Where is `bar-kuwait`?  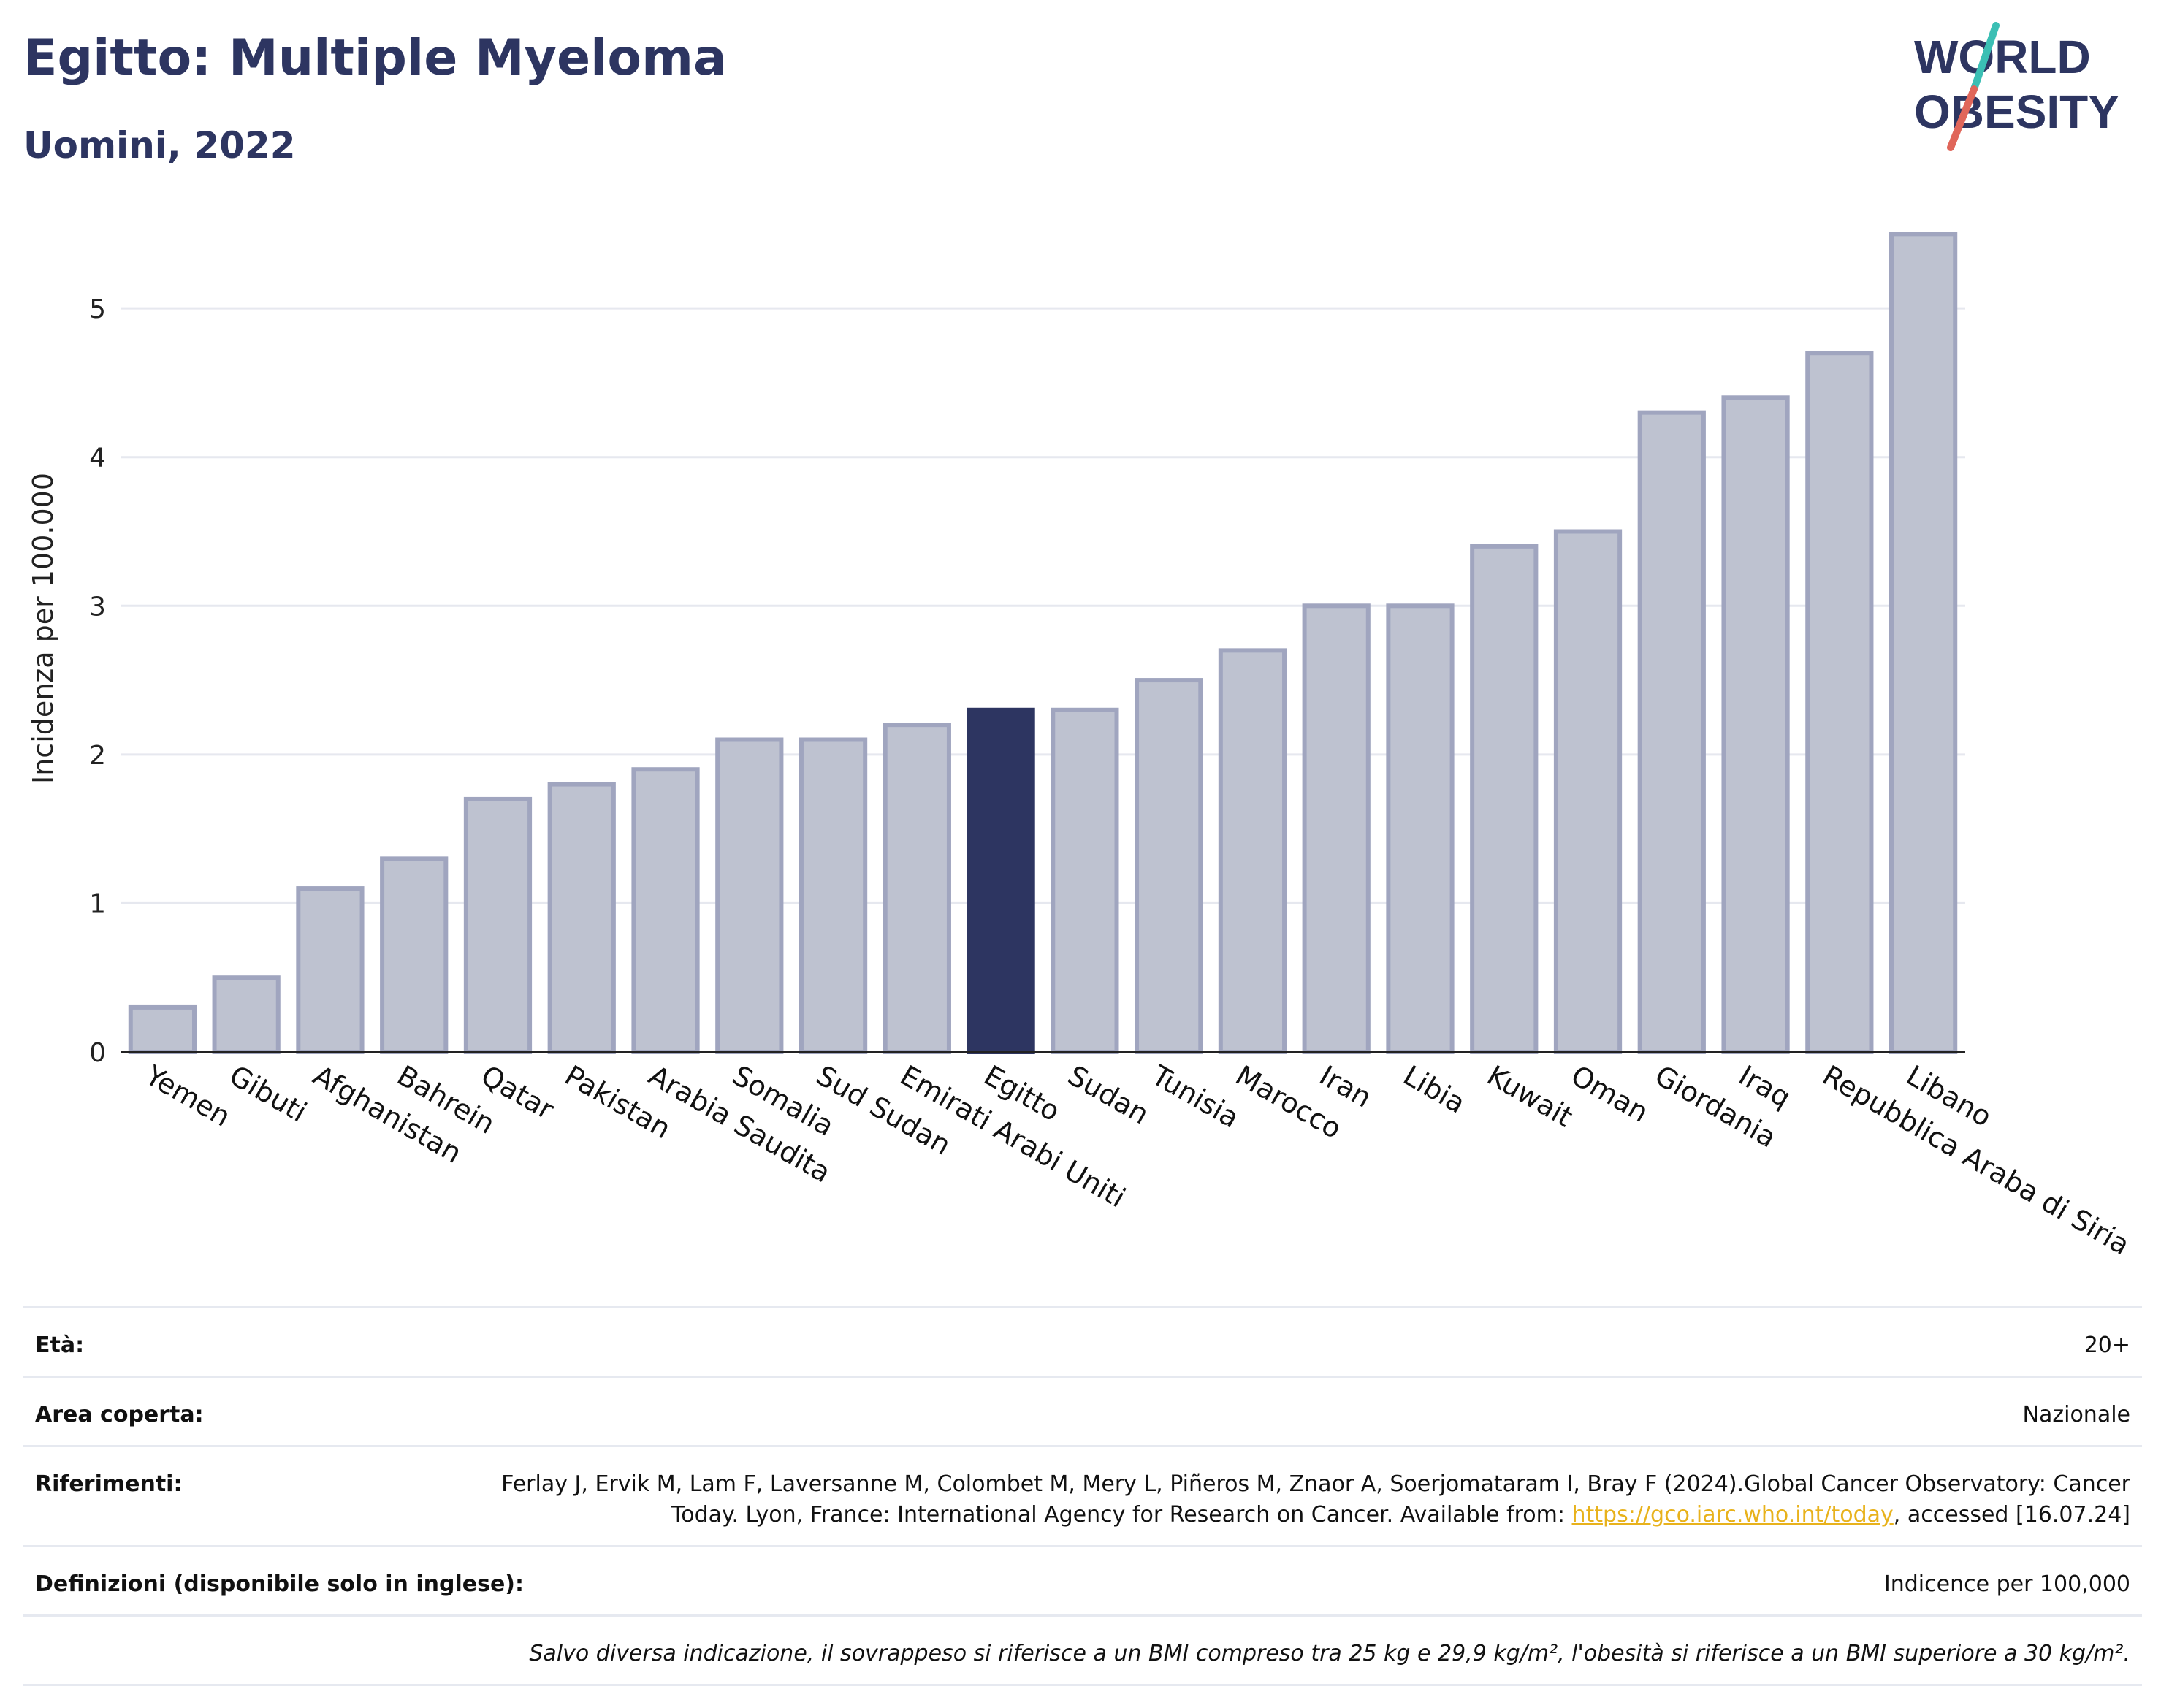
bar-kuwait is located at coordinates (1504, 799).